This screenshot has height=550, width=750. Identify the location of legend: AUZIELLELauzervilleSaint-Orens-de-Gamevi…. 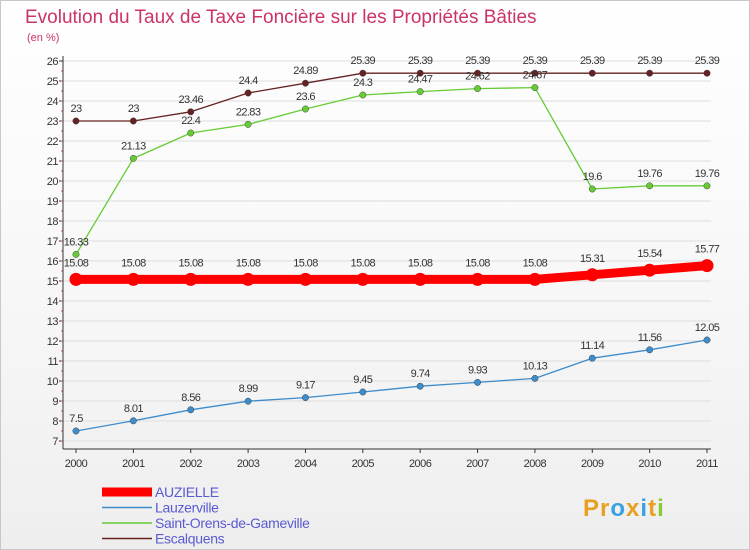
(206, 515).